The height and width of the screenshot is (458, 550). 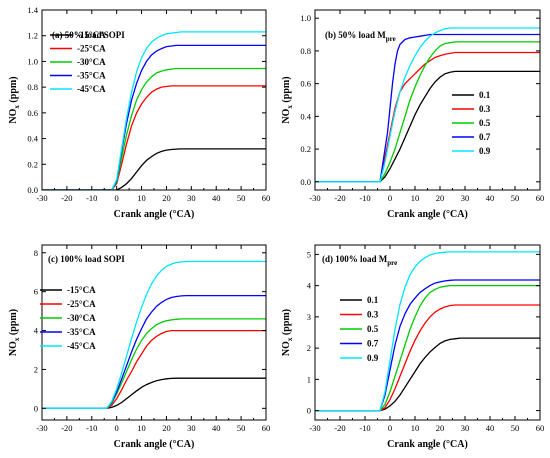 I want to click on y-tick-label: 6, so click(x=36, y=292).